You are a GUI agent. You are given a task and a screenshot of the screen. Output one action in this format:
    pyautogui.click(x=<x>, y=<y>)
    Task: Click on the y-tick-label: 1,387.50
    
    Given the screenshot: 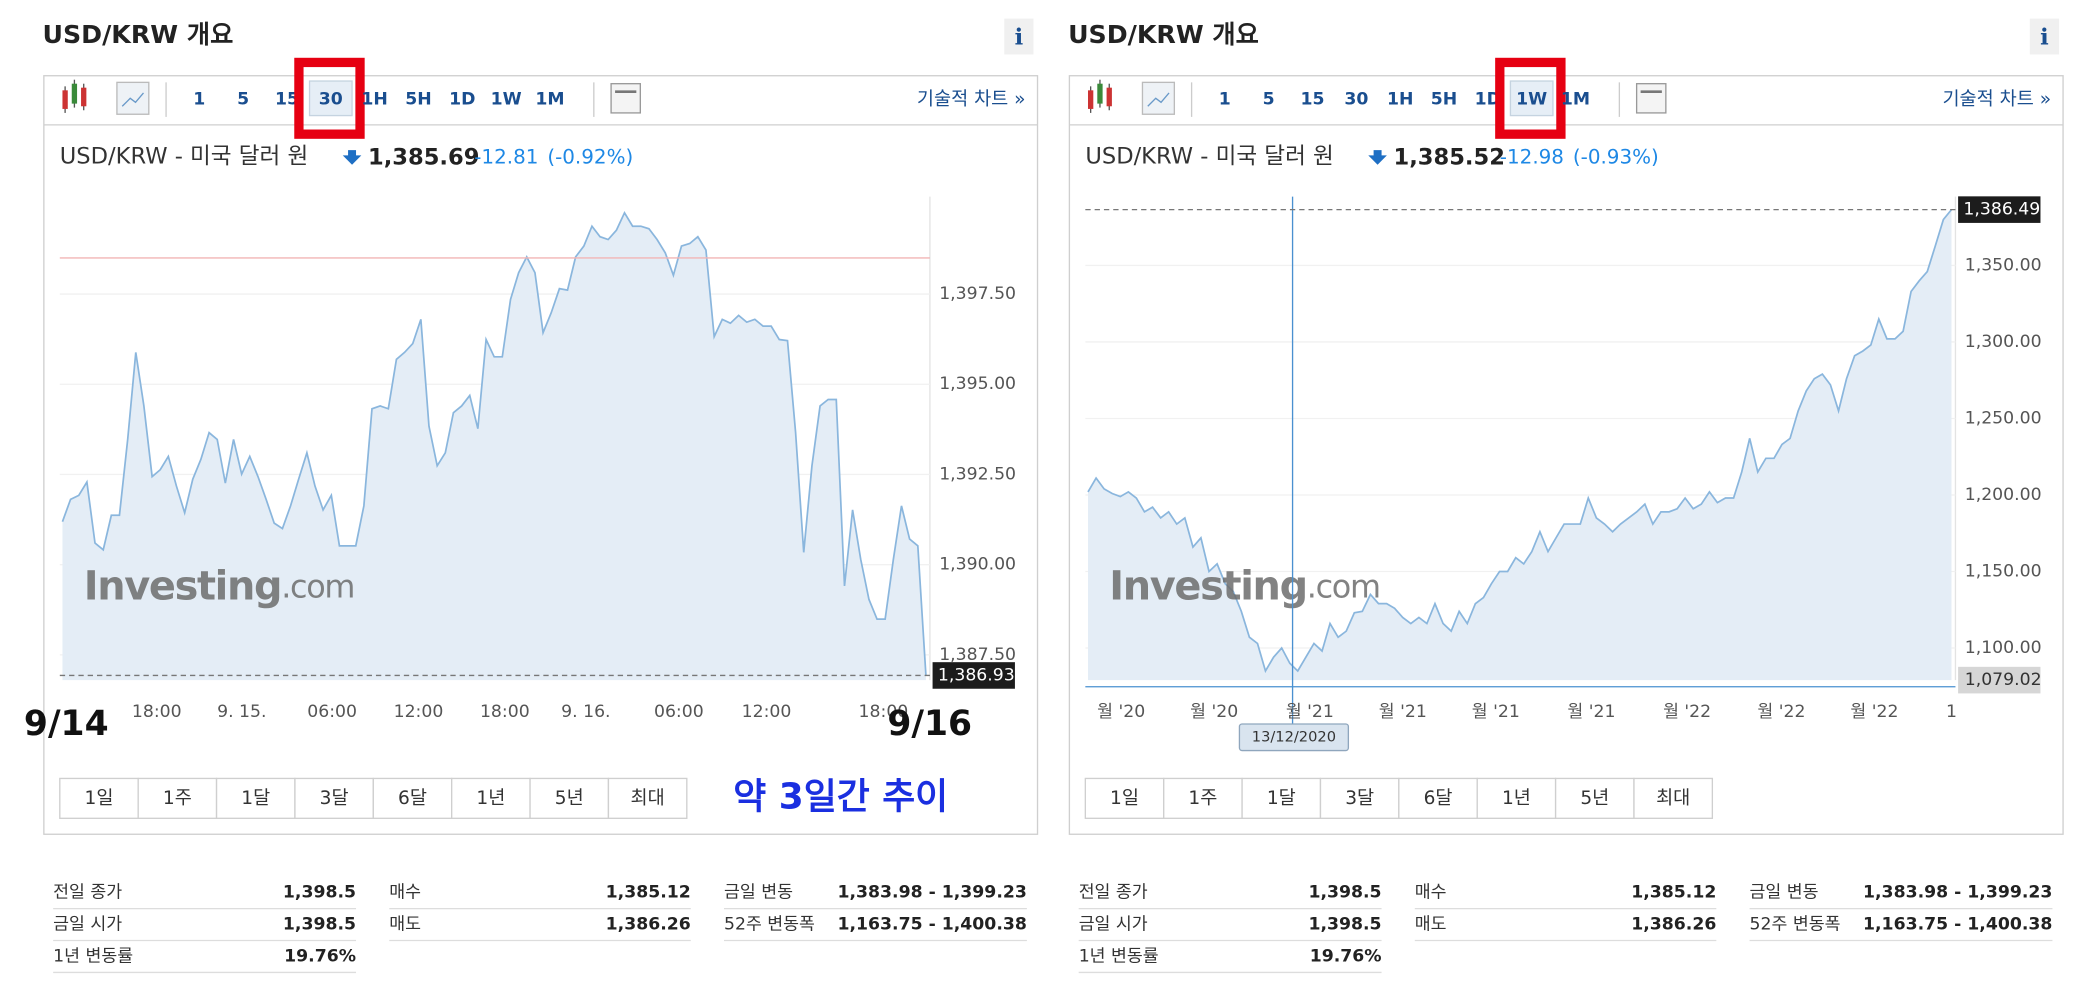 What is the action you would take?
    pyautogui.click(x=977, y=655)
    